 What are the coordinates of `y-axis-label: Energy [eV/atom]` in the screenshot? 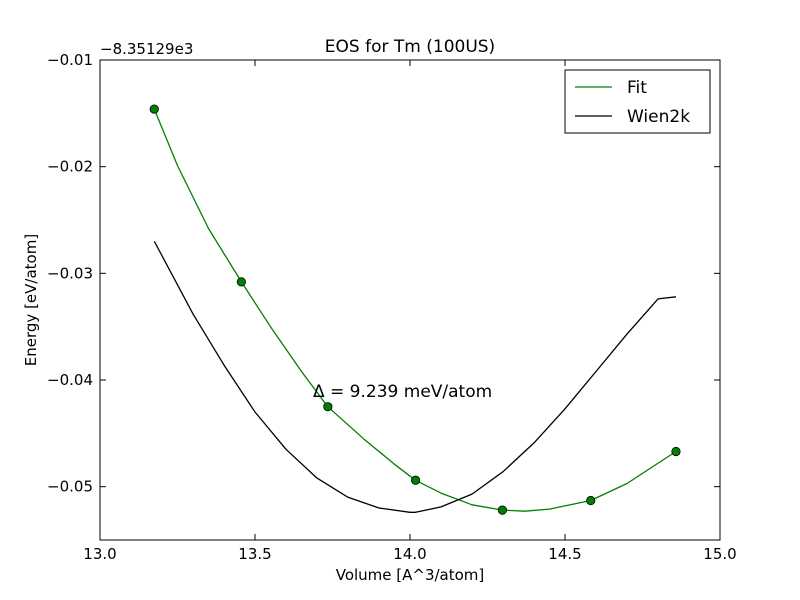 It's located at (31, 300).